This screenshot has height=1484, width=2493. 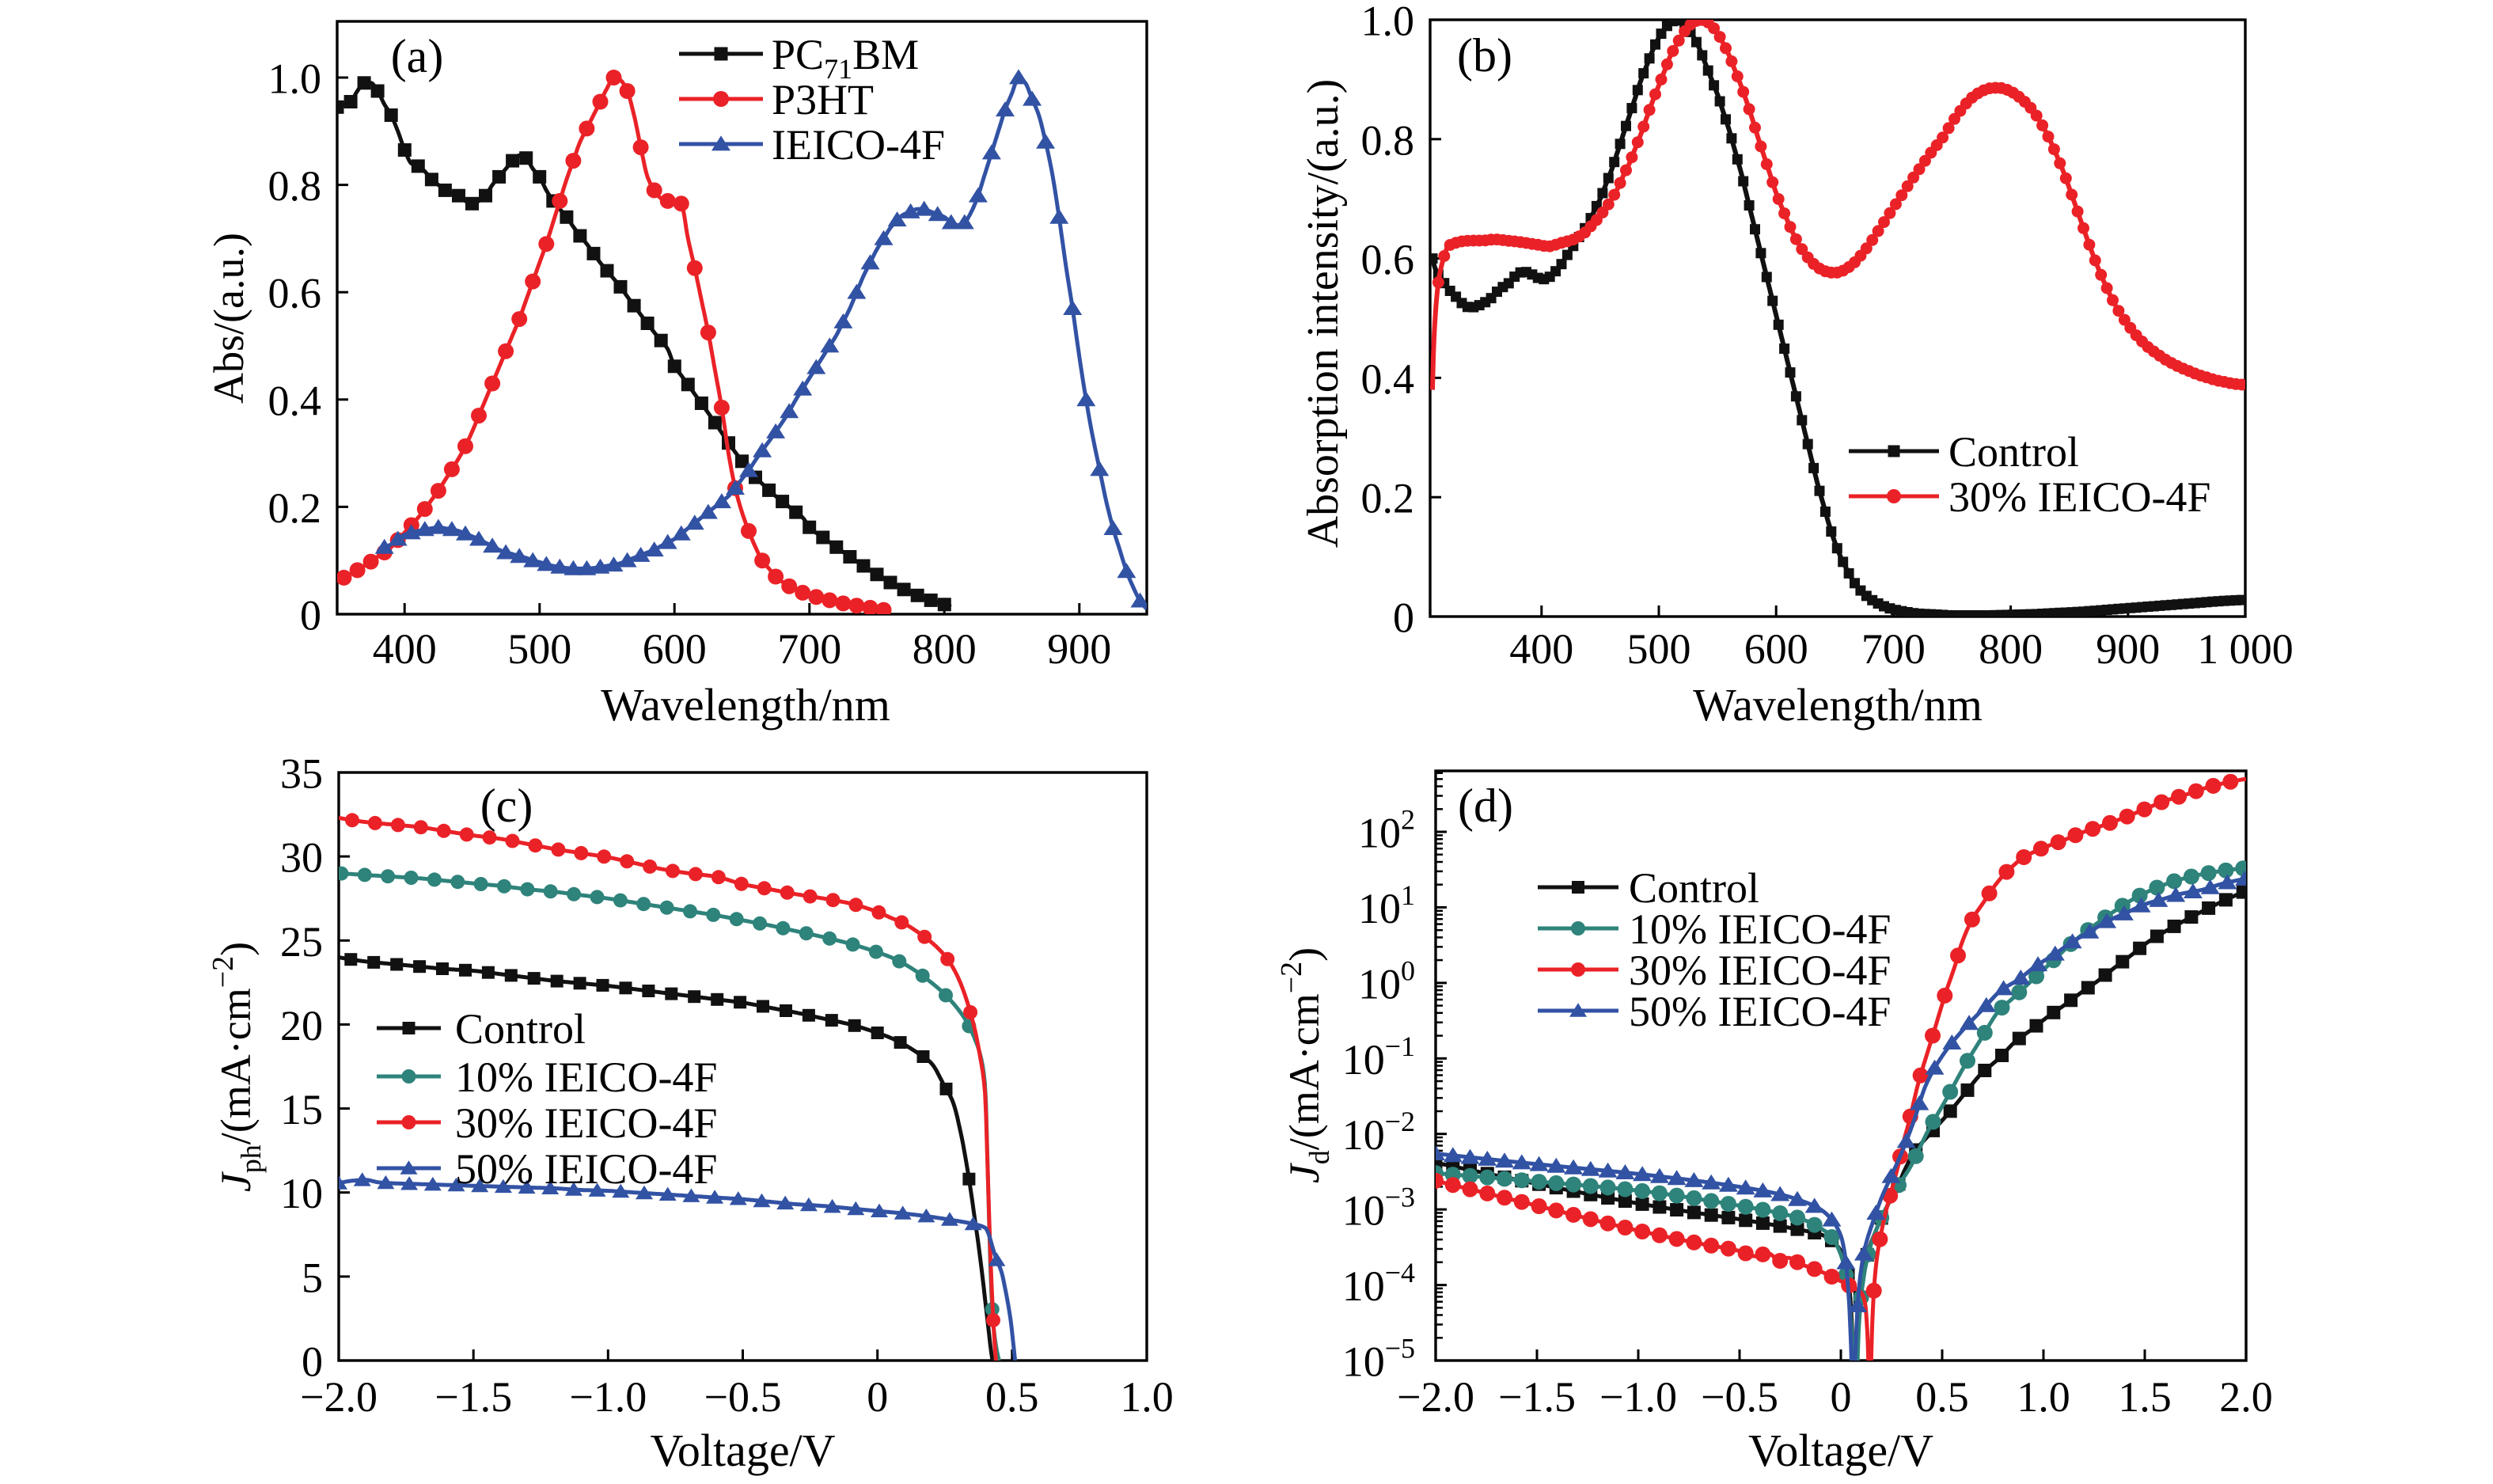 I want to click on svg-text: (b), so click(x=1484, y=55).